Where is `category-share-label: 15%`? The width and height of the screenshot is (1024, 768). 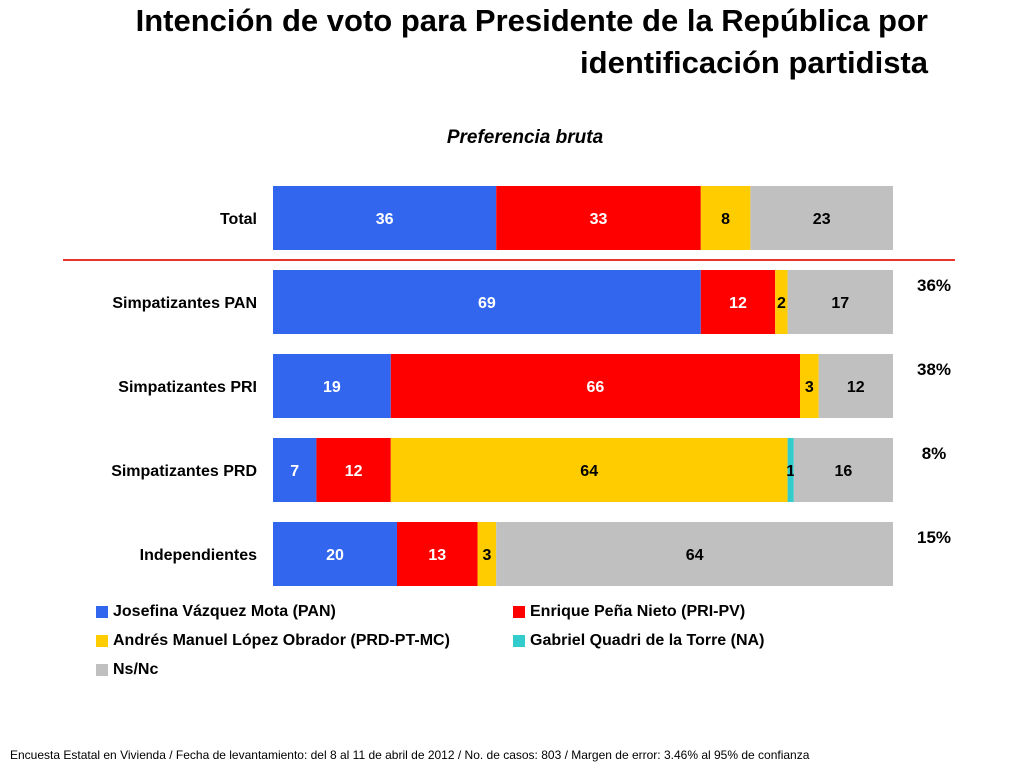
category-share-label: 15% is located at coordinates (934, 537).